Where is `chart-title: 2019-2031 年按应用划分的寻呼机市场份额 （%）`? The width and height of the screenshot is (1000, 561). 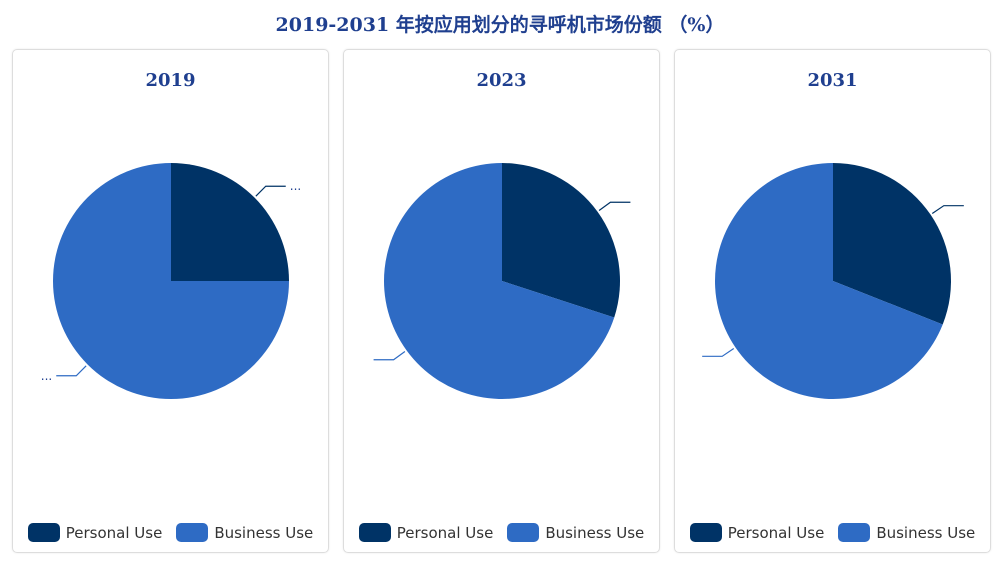
chart-title: 2019-2031 年按应用划分的寻呼机市场份额 （%） is located at coordinates (500, 25).